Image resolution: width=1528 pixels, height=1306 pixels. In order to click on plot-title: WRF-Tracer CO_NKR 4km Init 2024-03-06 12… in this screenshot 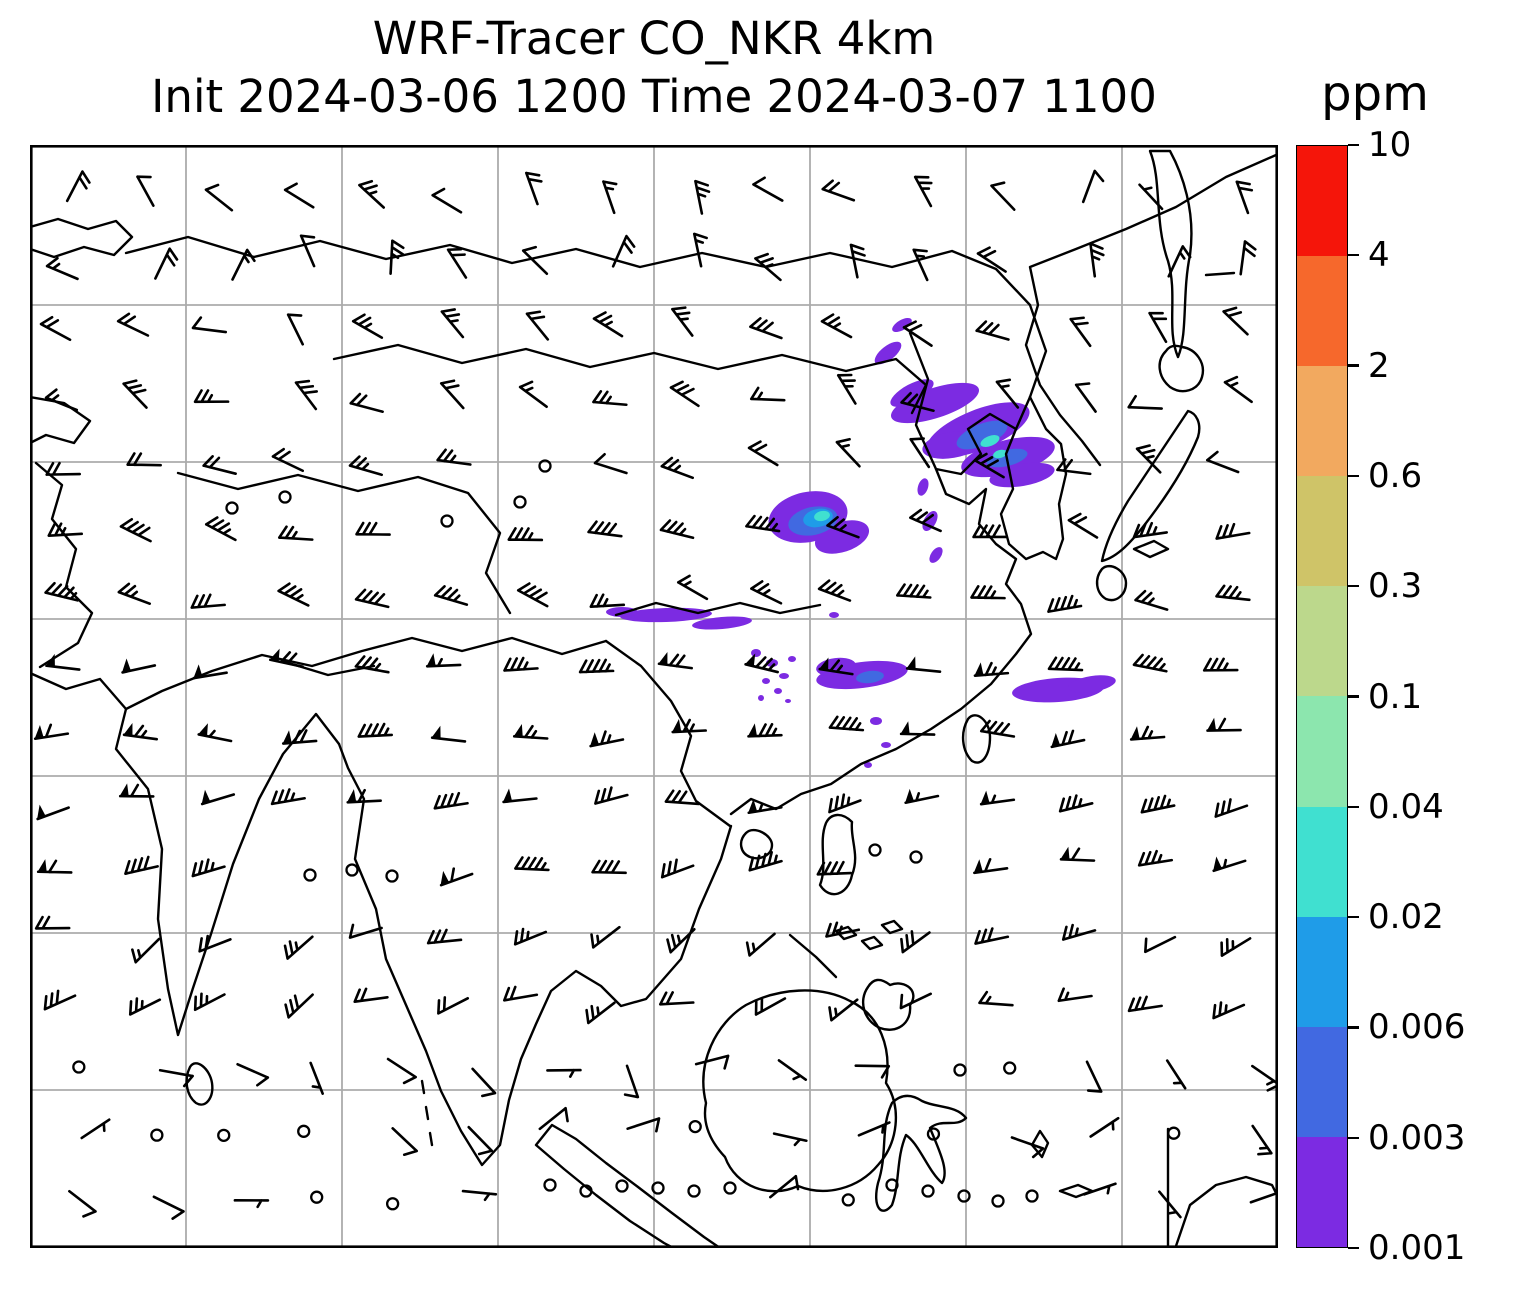, I will do `click(654, 67)`.